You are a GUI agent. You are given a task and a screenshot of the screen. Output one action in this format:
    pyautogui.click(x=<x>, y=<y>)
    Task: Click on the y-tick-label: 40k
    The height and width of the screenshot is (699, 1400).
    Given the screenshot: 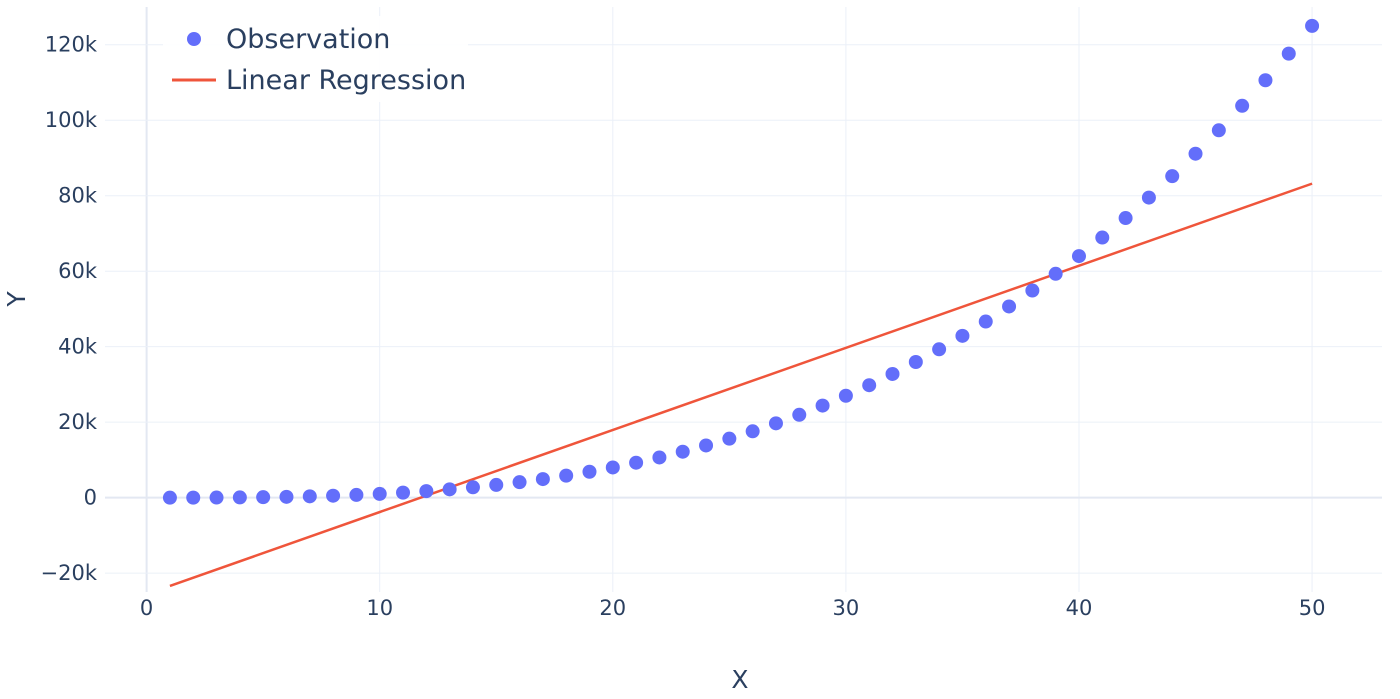 What is the action you would take?
    pyautogui.click(x=78, y=347)
    